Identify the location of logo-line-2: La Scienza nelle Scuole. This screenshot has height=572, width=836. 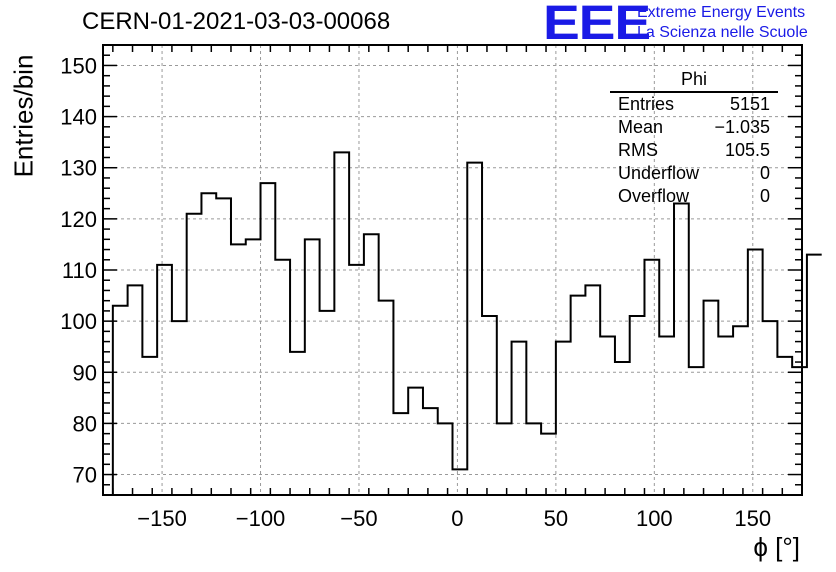
(722, 32).